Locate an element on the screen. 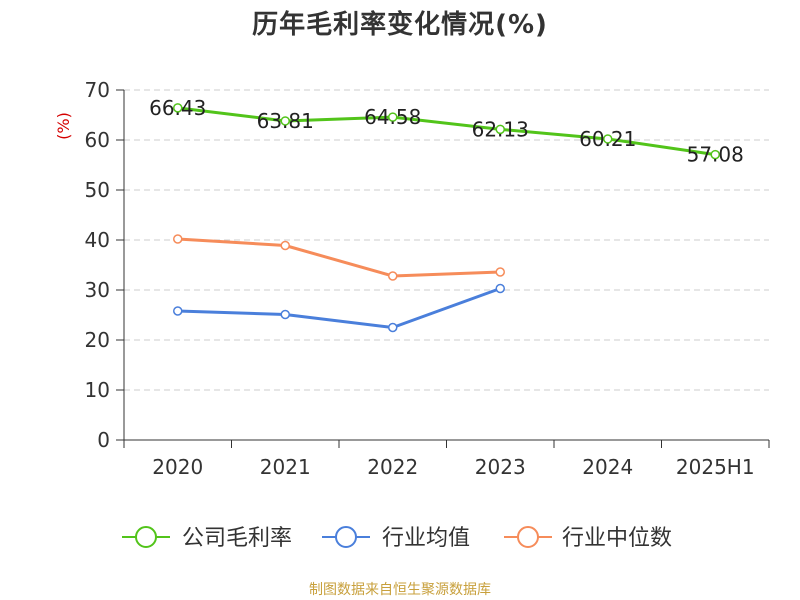 The image size is (800, 600). data-labels: 66.43 63.81 64.58 62.13 60.21 57.08 is located at coordinates (446, 131).